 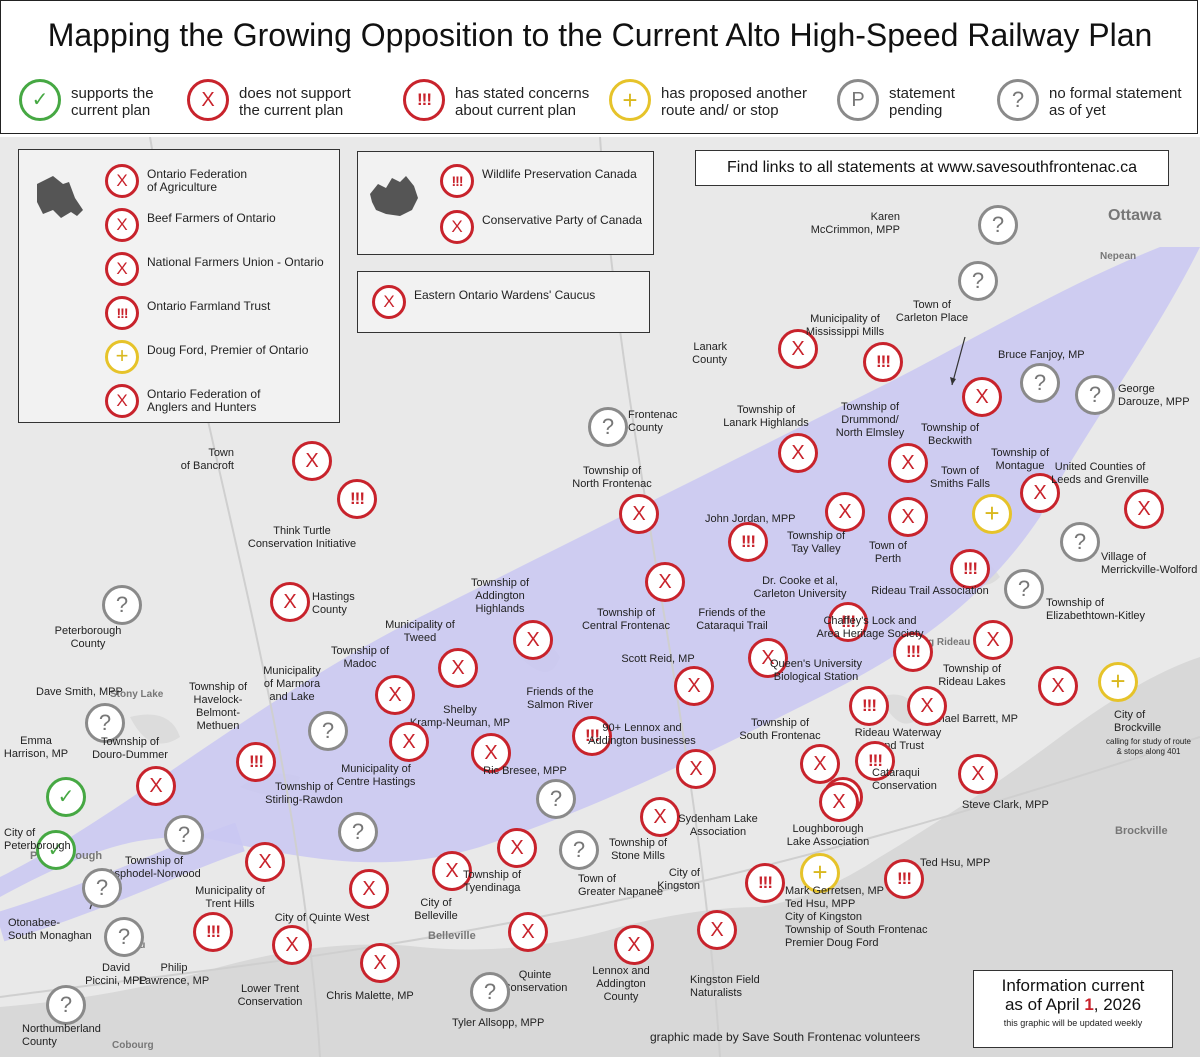 I want to click on marker-label: Township of Madoc, so click(x=360, y=657).